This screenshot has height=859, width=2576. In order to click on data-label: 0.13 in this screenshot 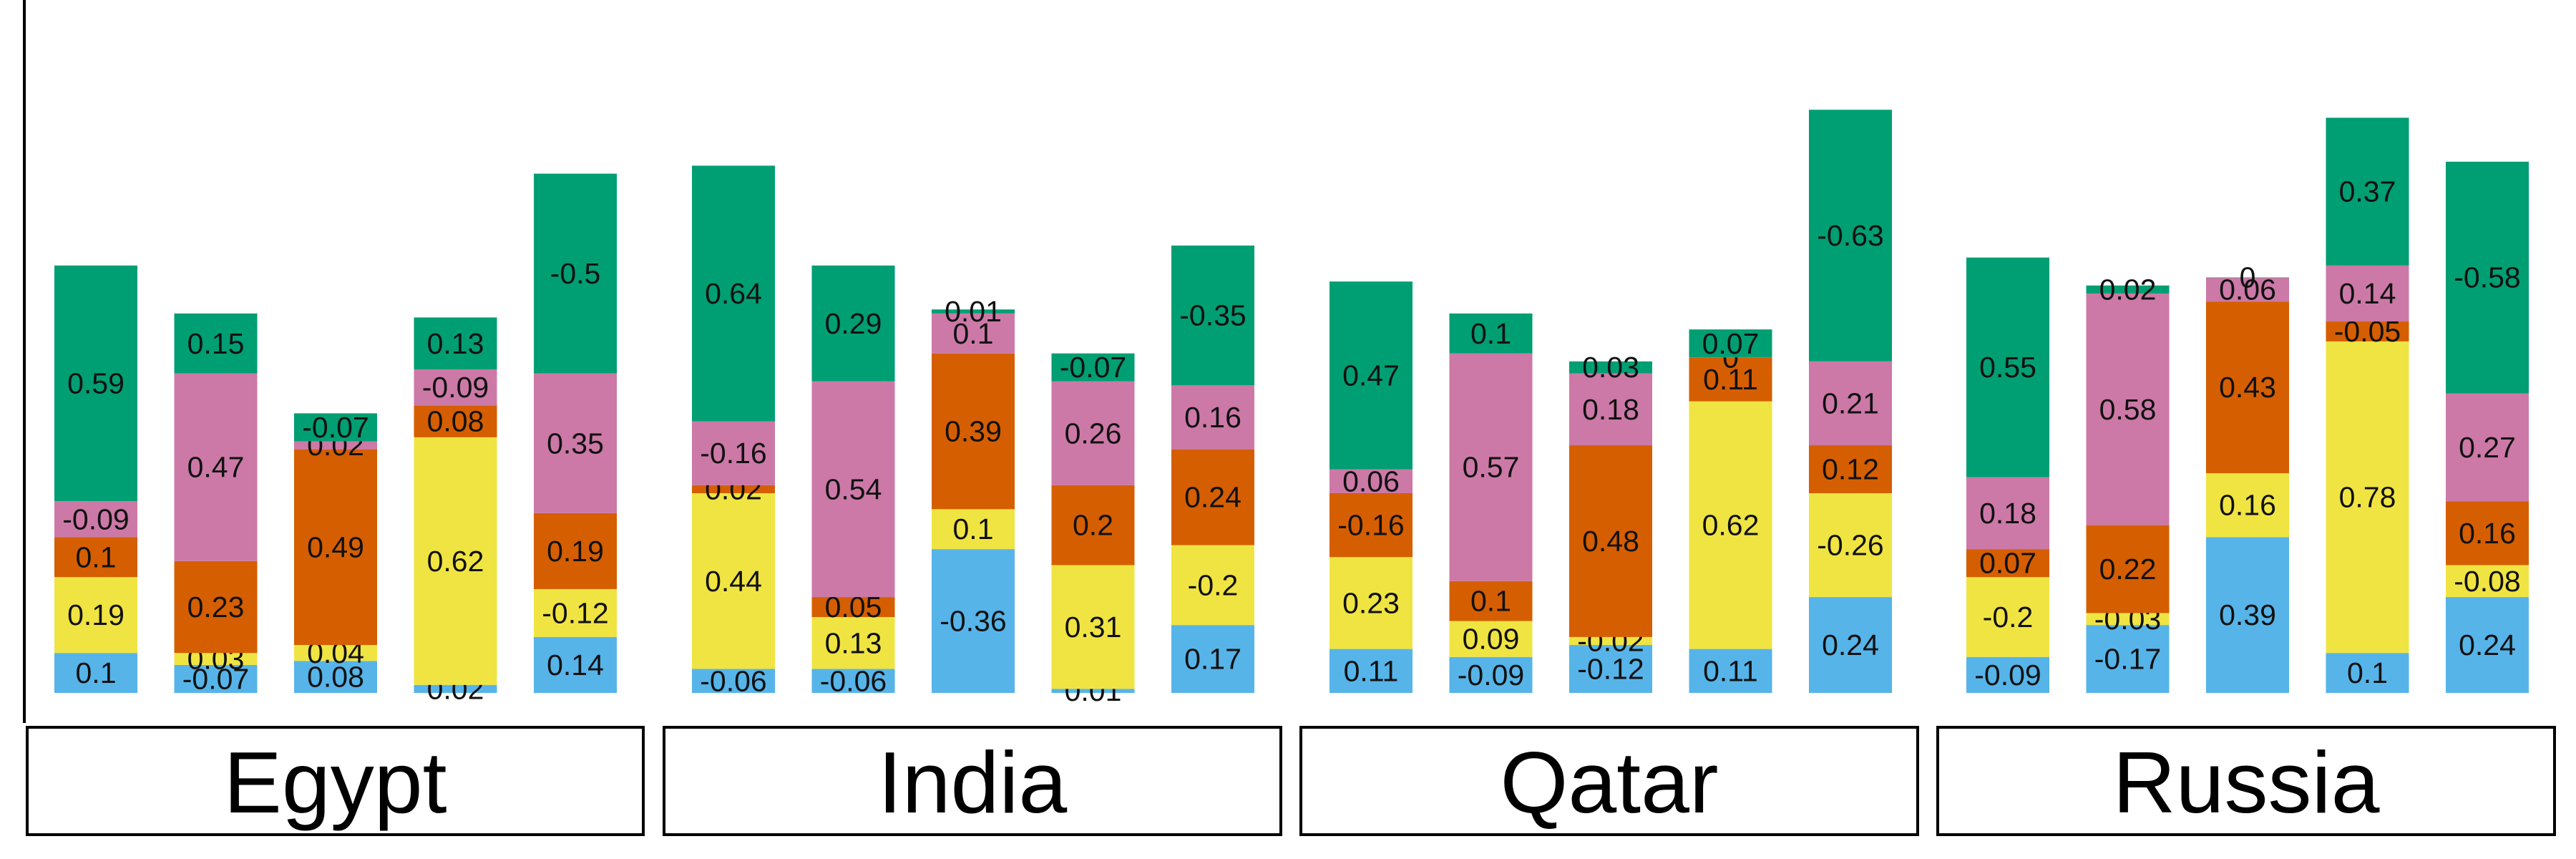, I will do `click(455, 343)`.